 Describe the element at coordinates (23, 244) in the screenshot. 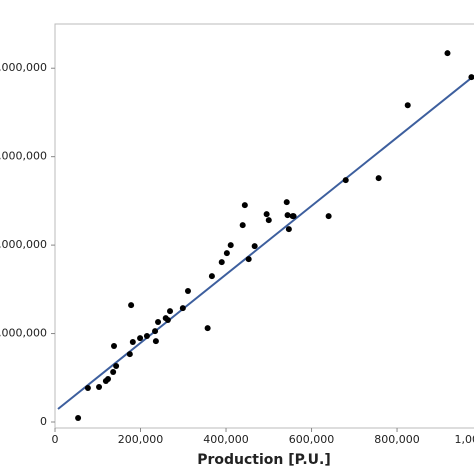

I see `y-tick-label: 2,000,000` at that location.